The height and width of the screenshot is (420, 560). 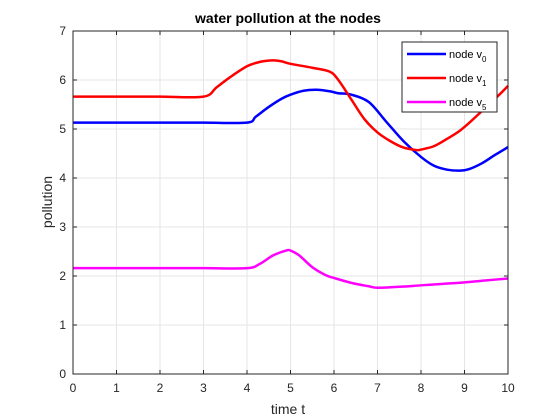 I want to click on x-tick-label: 7, so click(x=377, y=388).